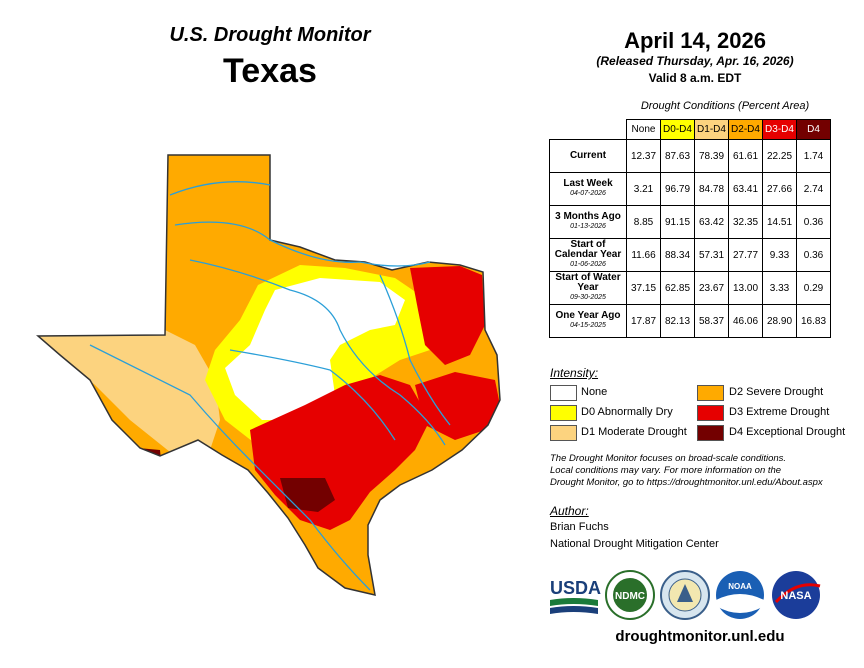 The width and height of the screenshot is (864, 668). What do you see at coordinates (563, 393) in the screenshot?
I see `legend-swatch-none` at bounding box center [563, 393].